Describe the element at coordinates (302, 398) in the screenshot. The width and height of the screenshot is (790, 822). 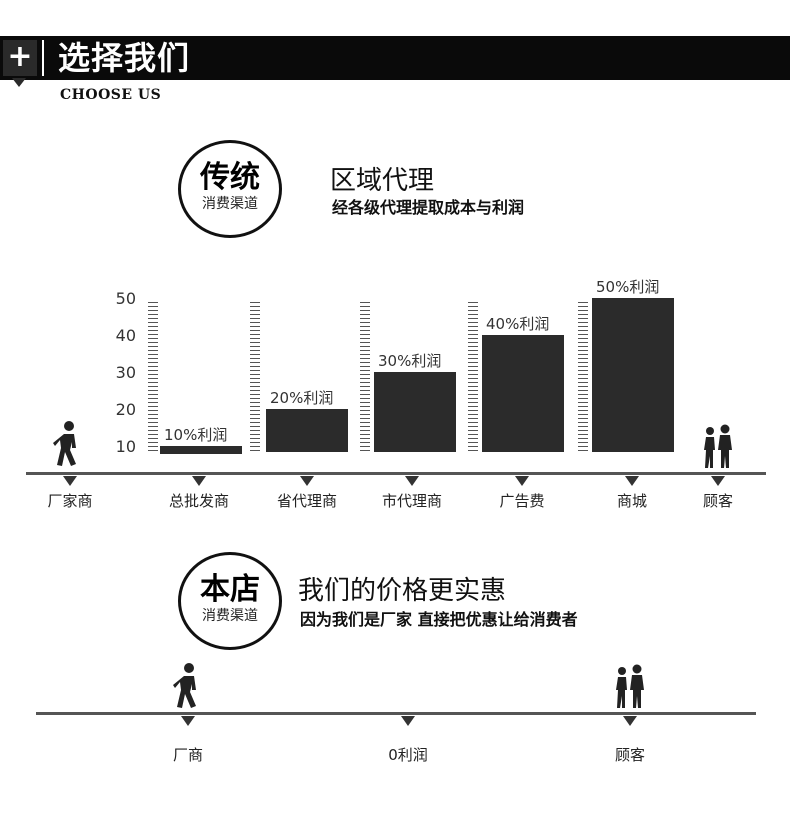
I see `bar-label: 20%利润` at that location.